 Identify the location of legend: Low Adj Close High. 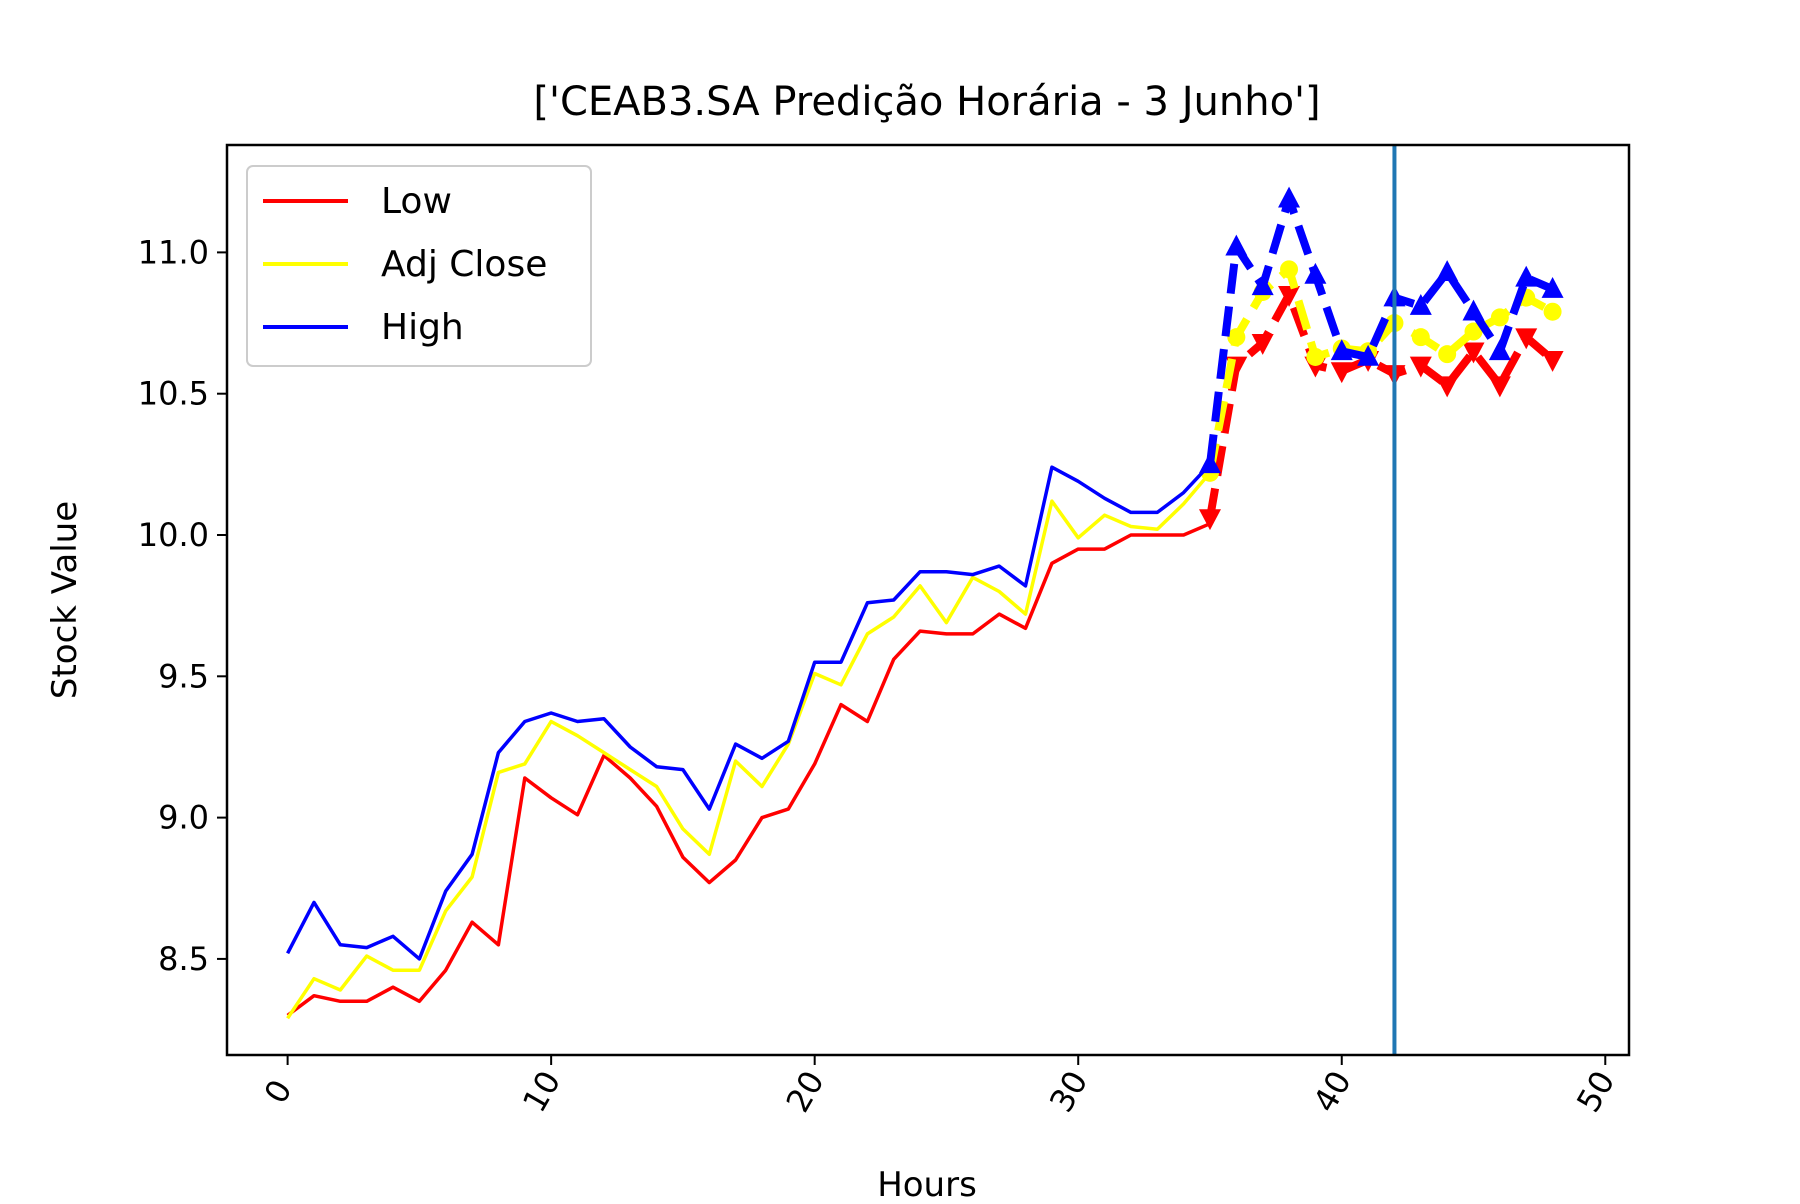
(419, 266).